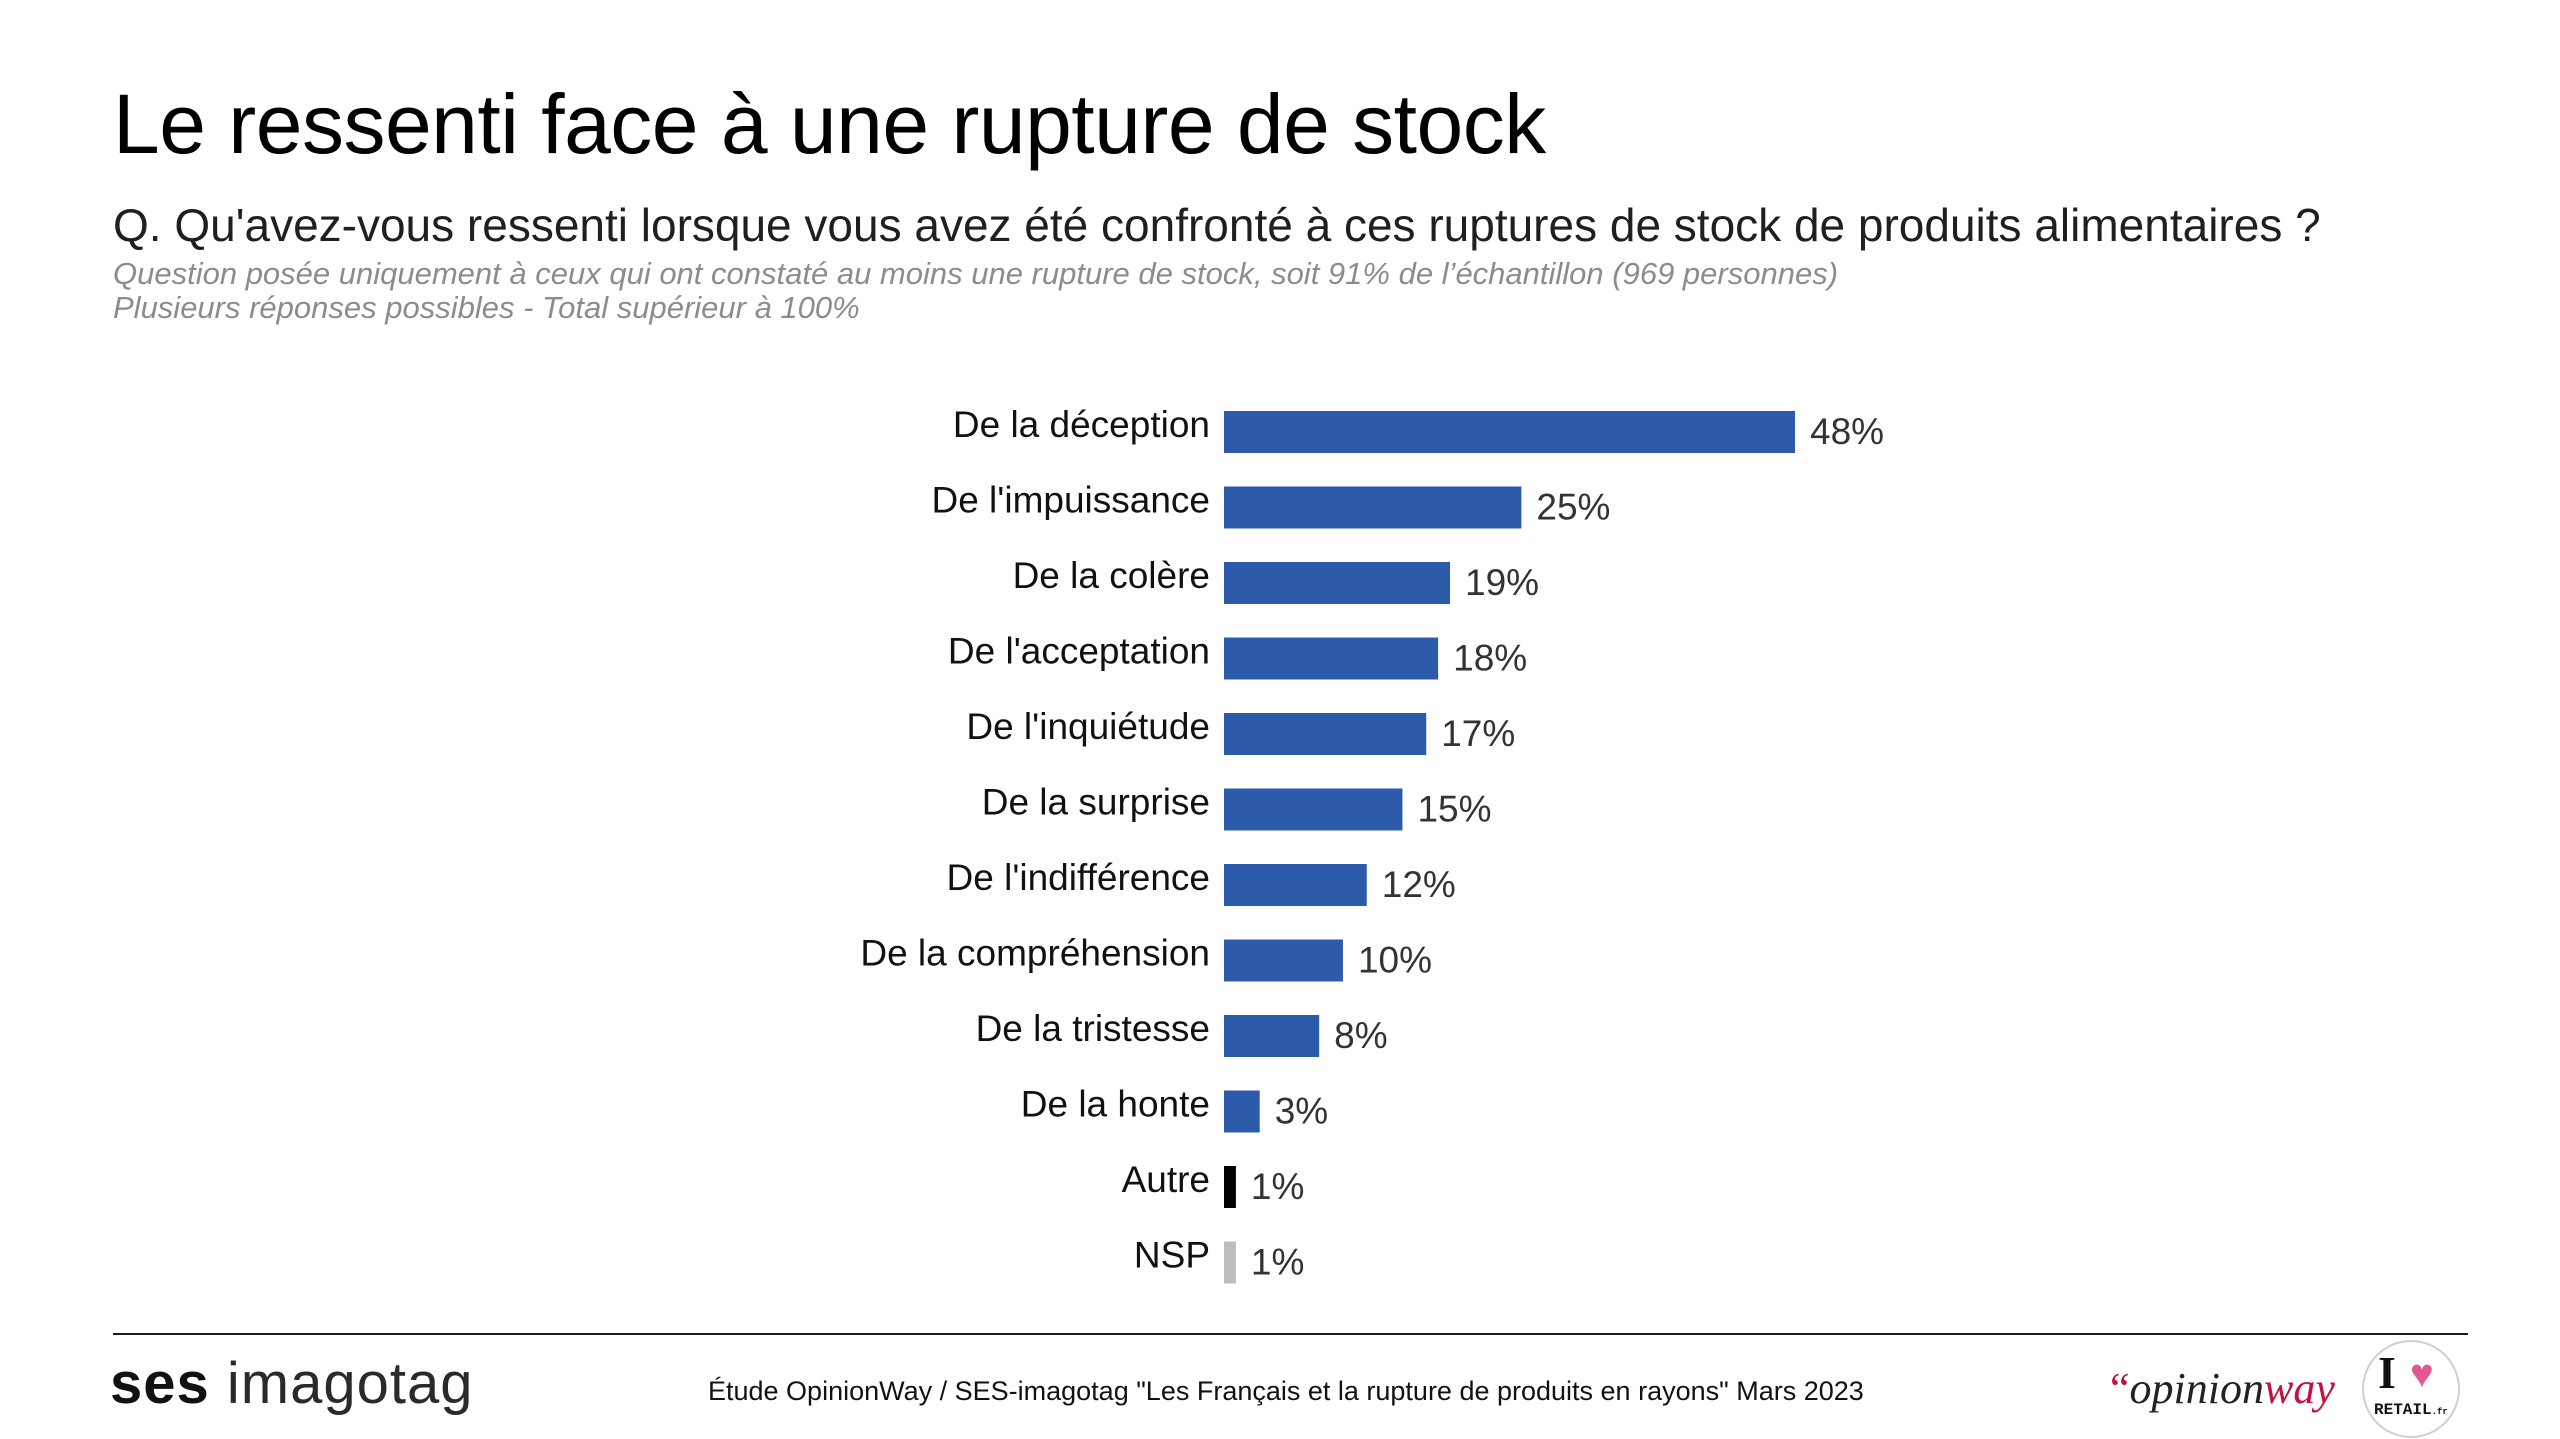 This screenshot has width=2560, height=1439. Describe the element at coordinates (2299, 1388) in the screenshot. I see `logo-way: way` at that location.